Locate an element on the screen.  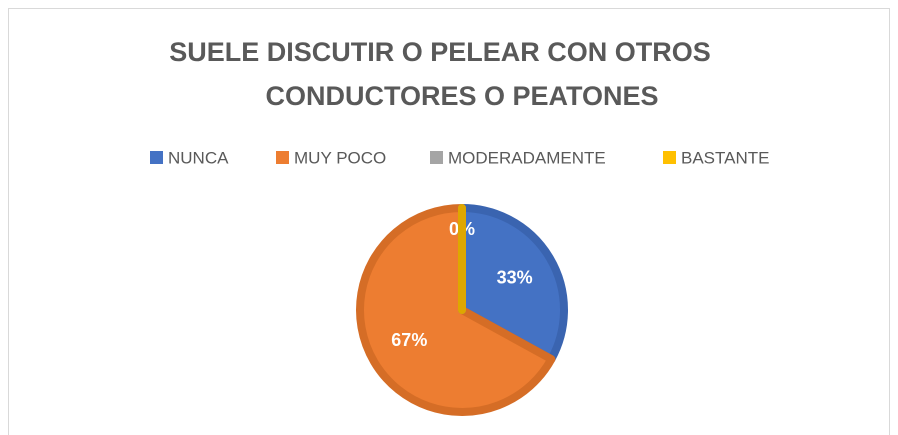
pie-slice is located at coordinates (456, 310).